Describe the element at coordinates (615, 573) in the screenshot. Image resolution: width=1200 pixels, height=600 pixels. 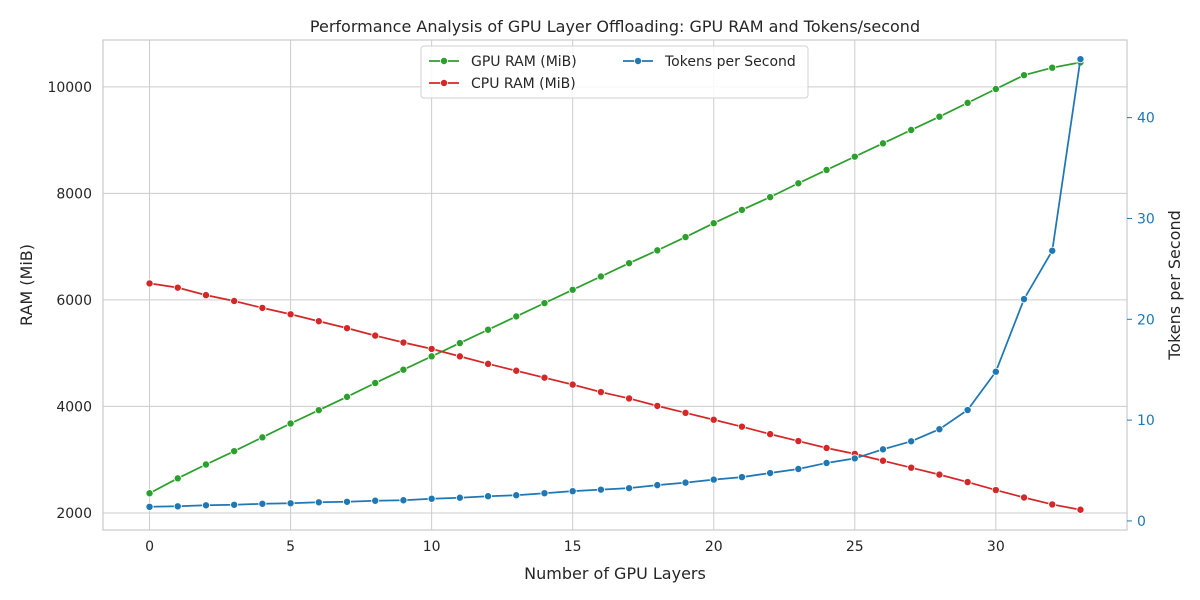
I see `x-axis-label: Number of GPU Layers` at that location.